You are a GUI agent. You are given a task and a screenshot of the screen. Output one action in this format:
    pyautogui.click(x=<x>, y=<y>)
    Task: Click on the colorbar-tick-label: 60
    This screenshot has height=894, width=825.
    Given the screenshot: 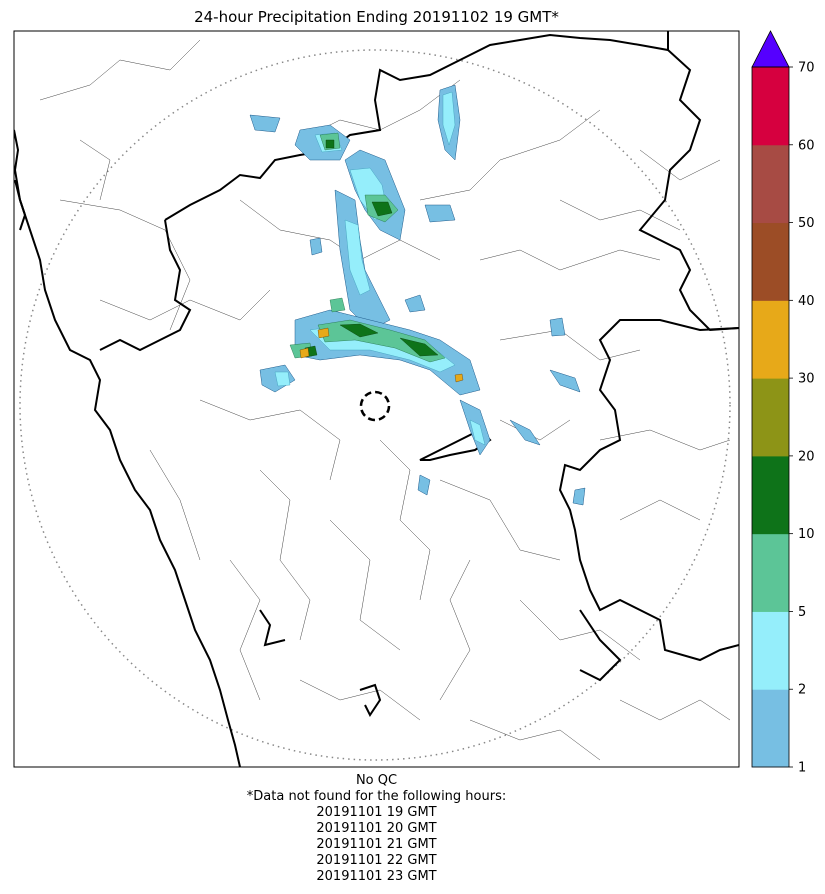 What is the action you would take?
    pyautogui.click(x=806, y=145)
    